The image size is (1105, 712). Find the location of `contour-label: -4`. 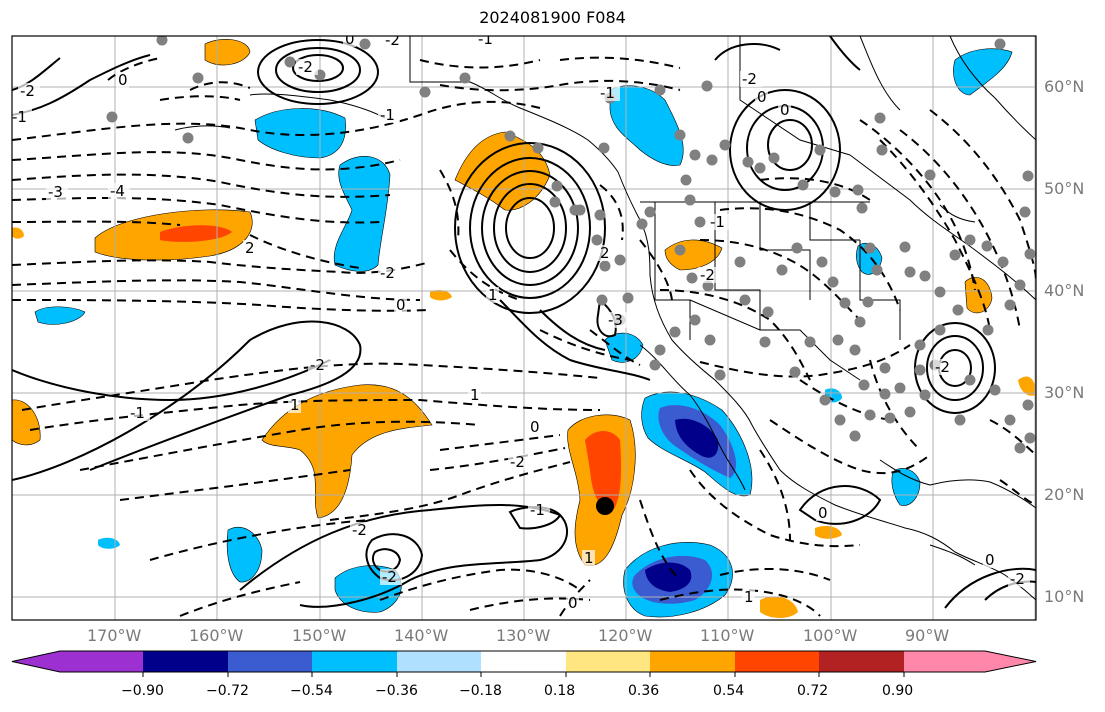

contour-label: -4 is located at coordinates (117, 191).